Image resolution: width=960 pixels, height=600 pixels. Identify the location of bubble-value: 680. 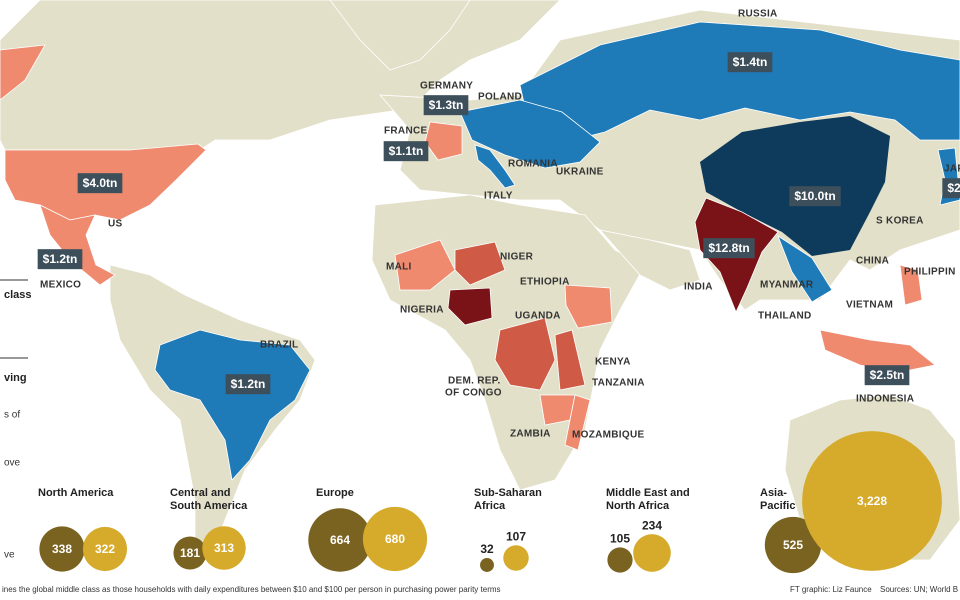
(395, 539).